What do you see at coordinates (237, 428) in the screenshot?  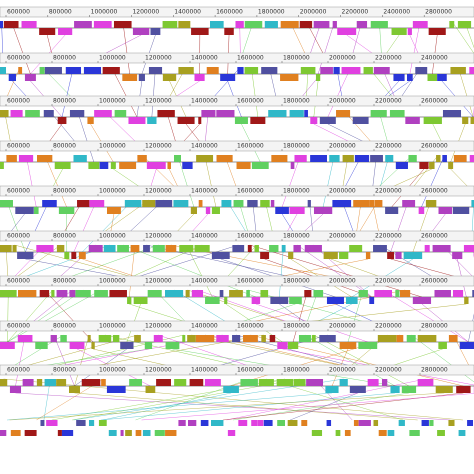 I see `bottom-track` at bounding box center [237, 428].